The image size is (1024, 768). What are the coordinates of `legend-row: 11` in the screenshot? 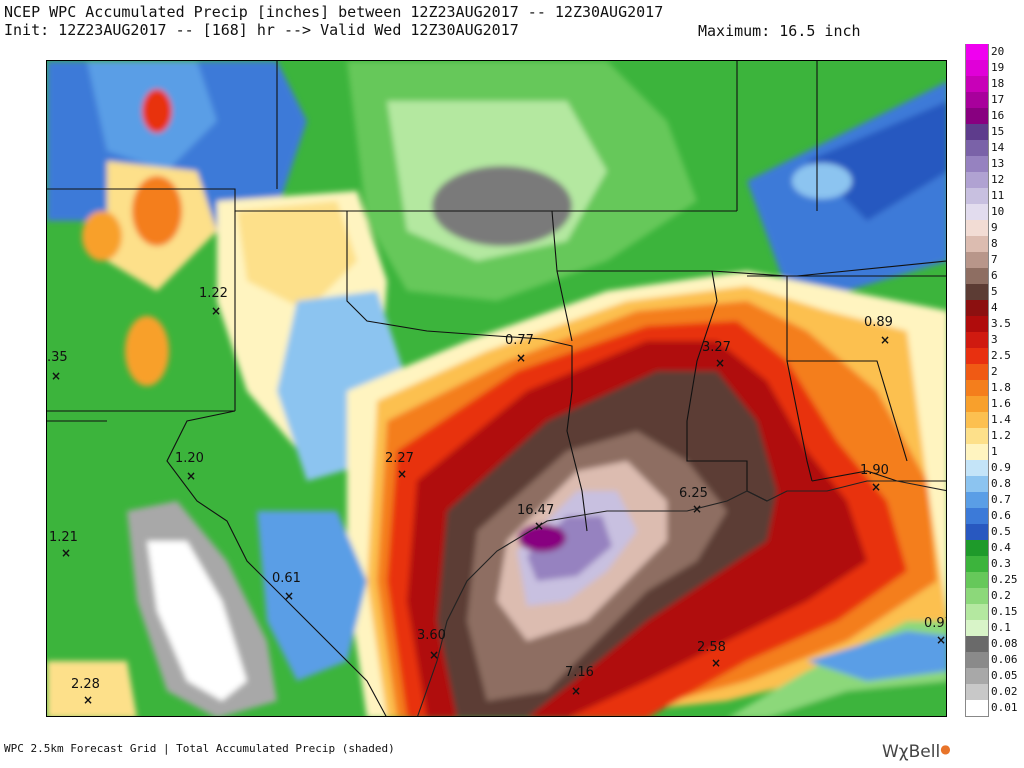 It's located at (994, 196).